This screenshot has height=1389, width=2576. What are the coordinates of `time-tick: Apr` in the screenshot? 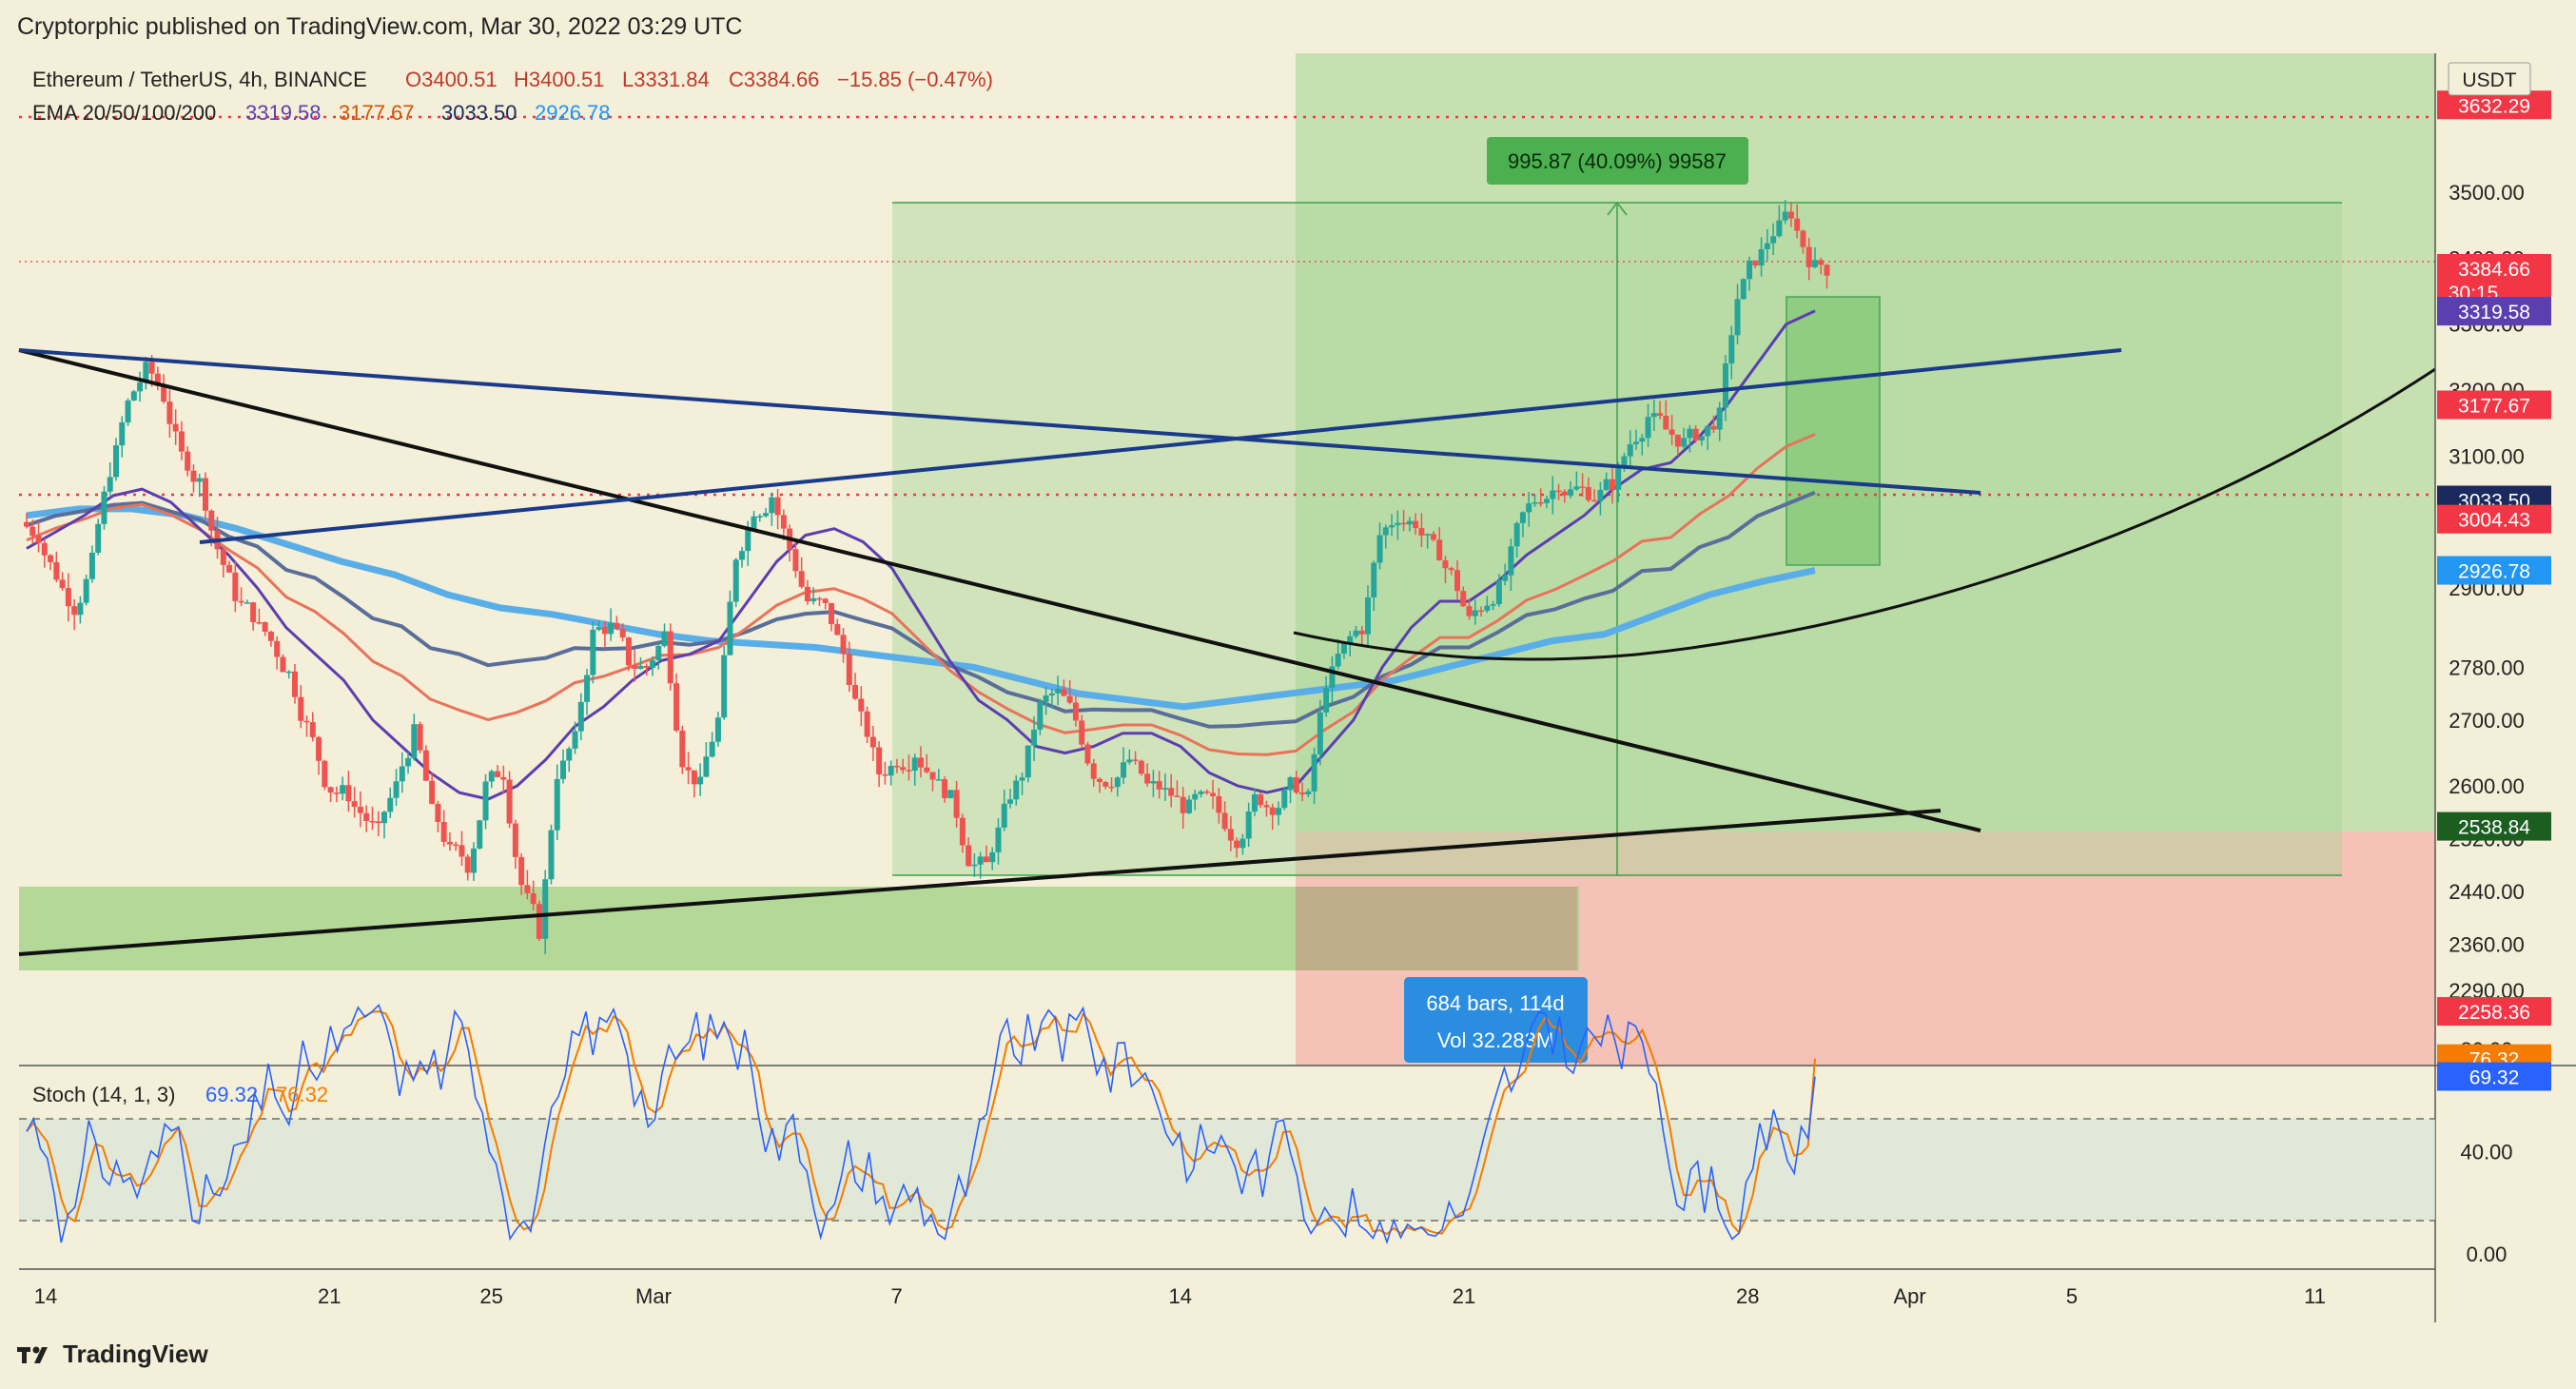 It's located at (1909, 1296).